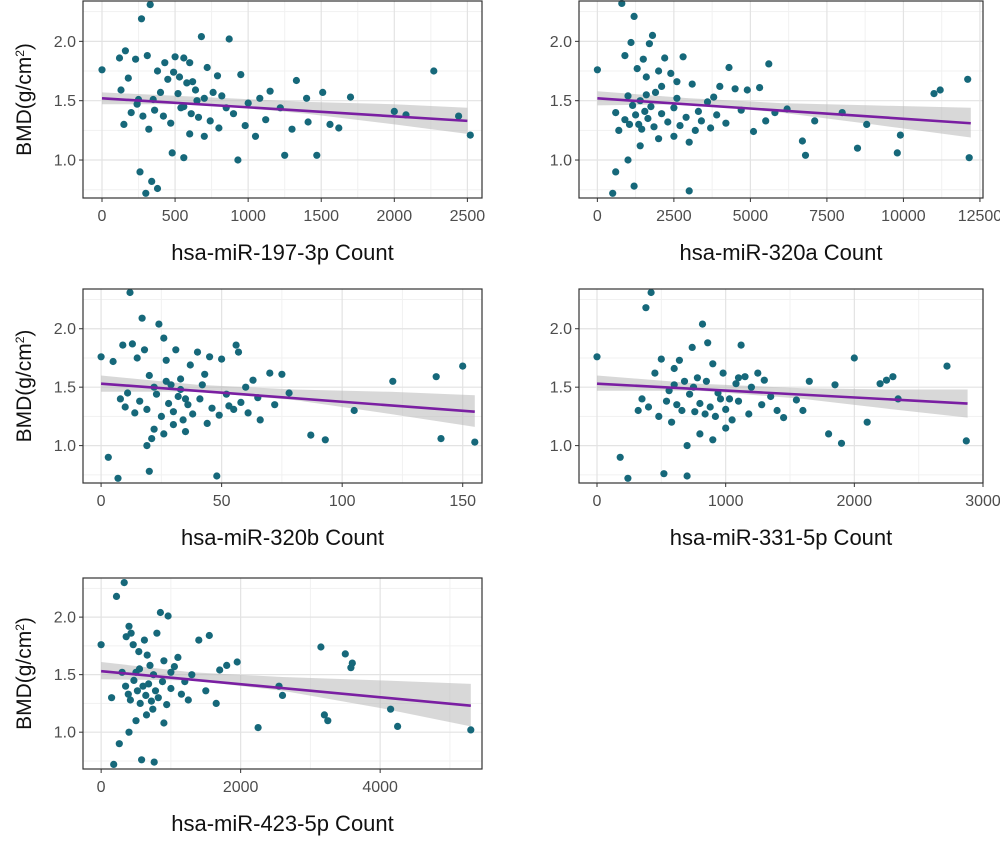 Image resolution: width=1000 pixels, height=846 pixels. What do you see at coordinates (321, 216) in the screenshot?
I see `x-tick-label: 1500` at bounding box center [321, 216].